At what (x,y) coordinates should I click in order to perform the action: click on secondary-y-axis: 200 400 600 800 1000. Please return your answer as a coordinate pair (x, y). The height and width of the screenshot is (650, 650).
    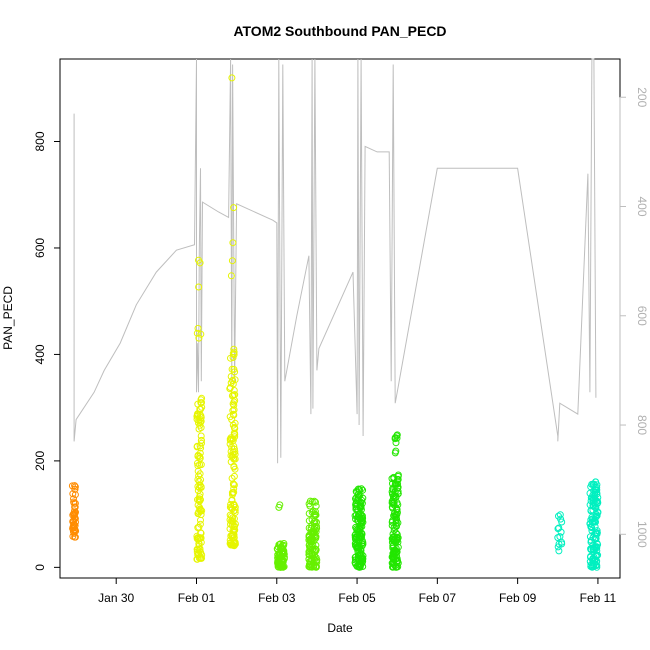
    Looking at the image, I should click on (634, 317).